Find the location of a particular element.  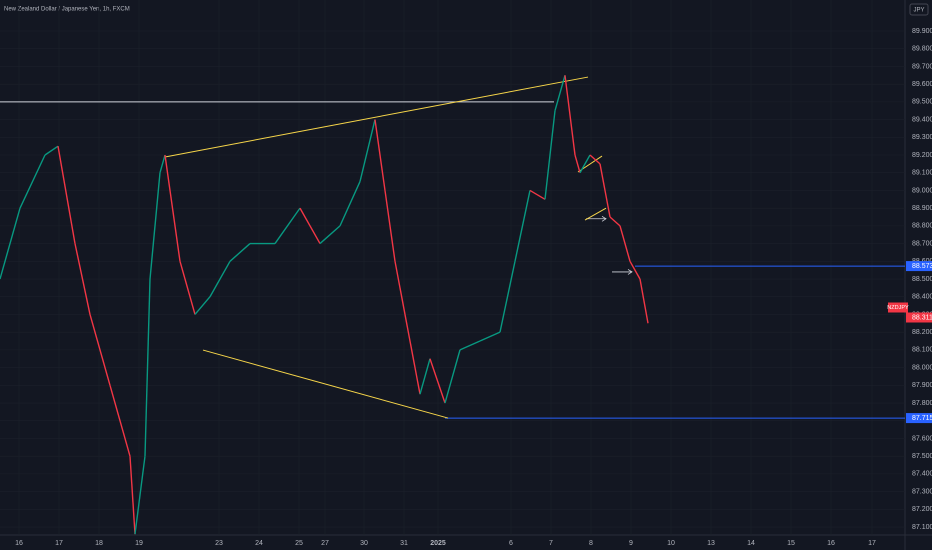

x-tick-label: 31 is located at coordinates (404, 543).